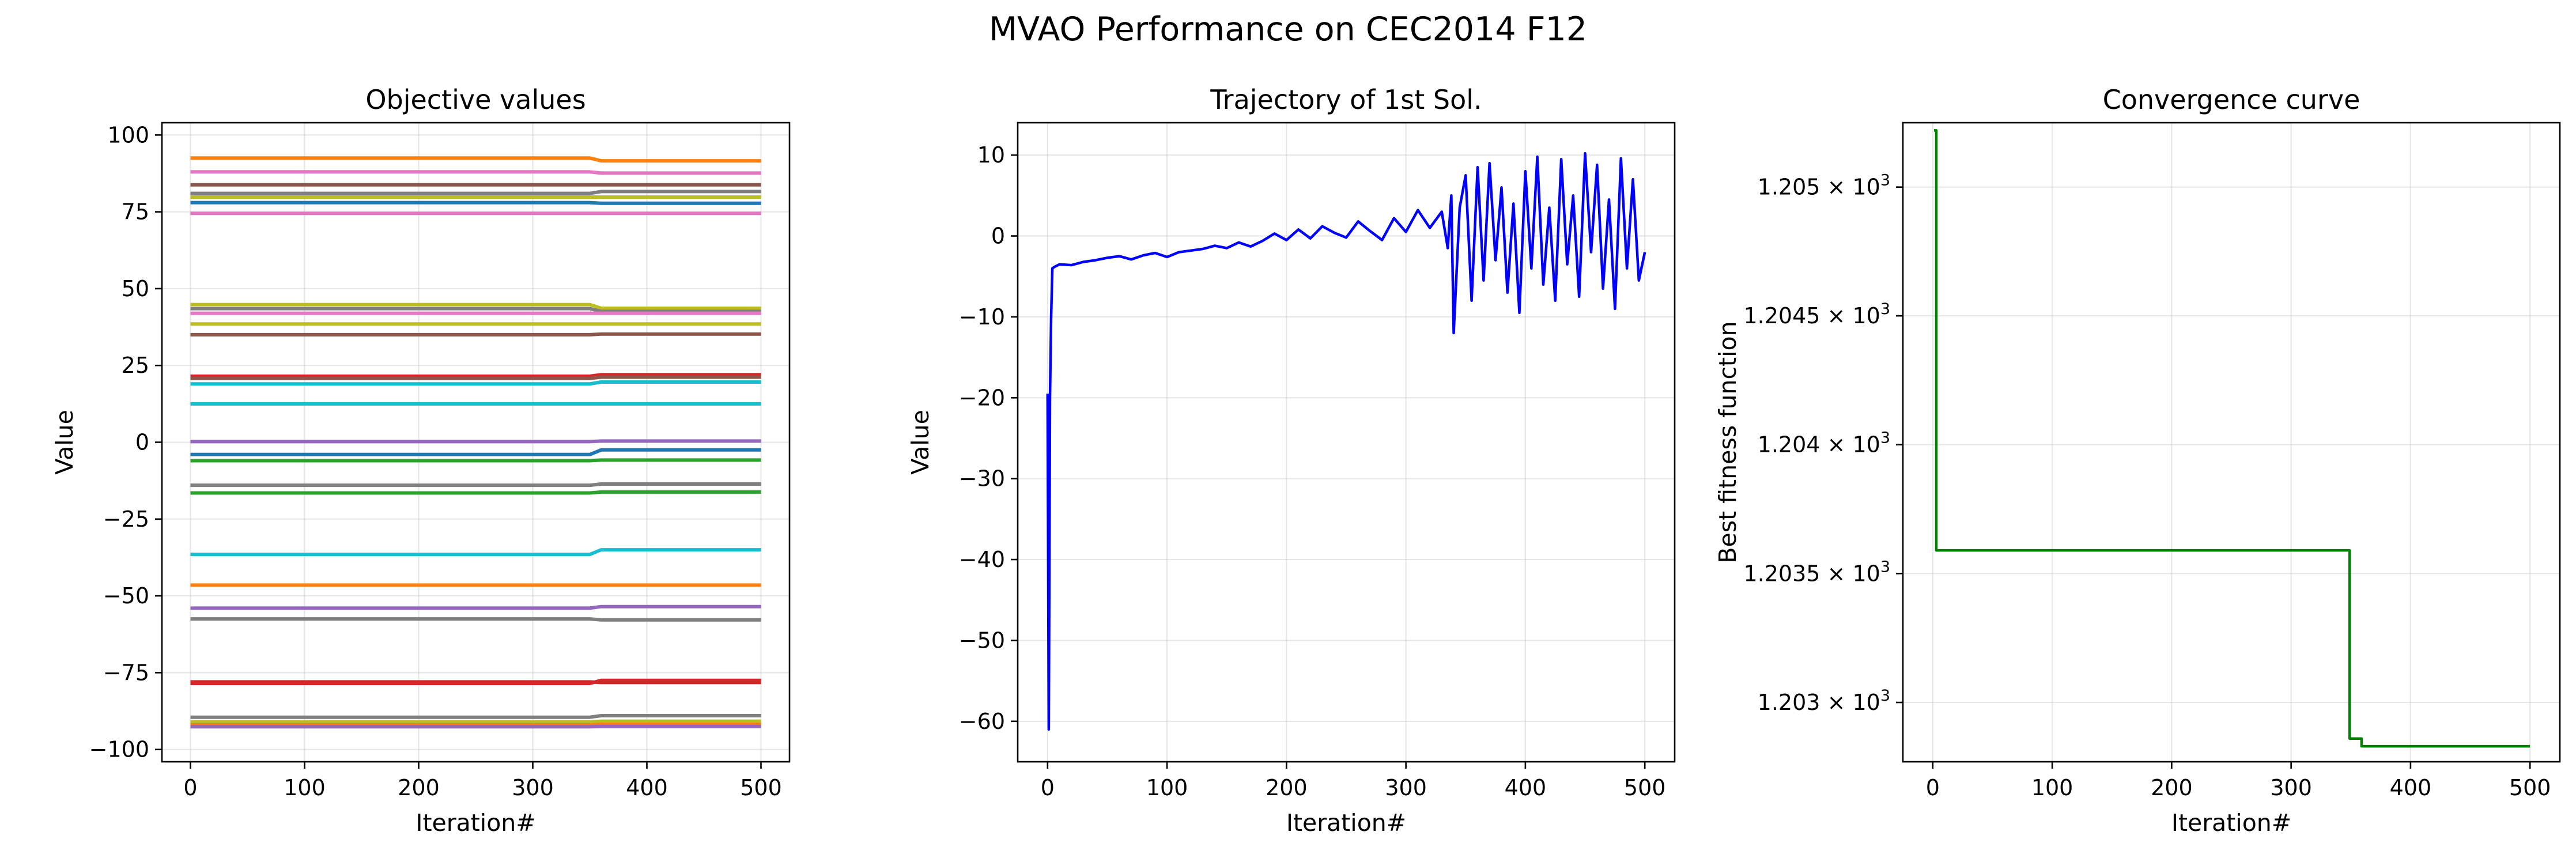 The height and width of the screenshot is (858, 2576). I want to click on y-tick-label: 1.2035 × 10³, so click(1816, 572).